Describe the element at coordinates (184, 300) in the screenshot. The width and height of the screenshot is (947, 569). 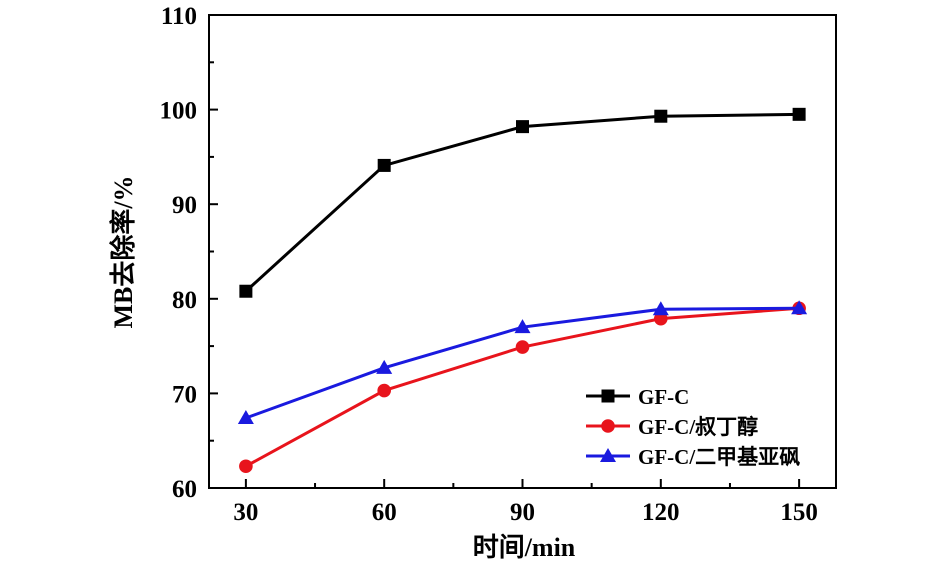
I see `y-tick-label: 80` at that location.